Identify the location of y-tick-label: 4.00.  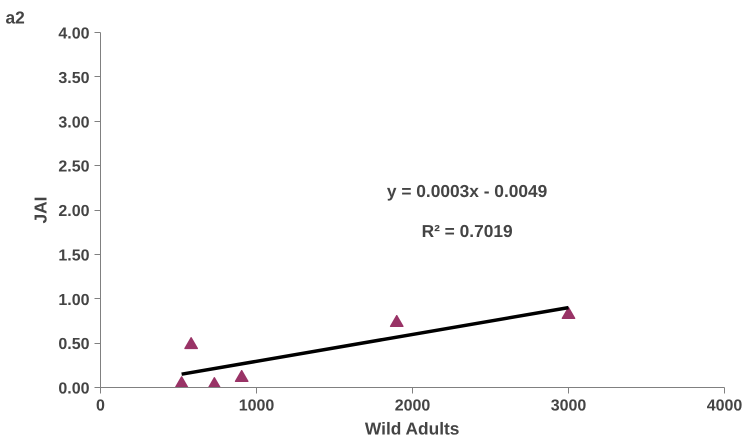
(74, 34).